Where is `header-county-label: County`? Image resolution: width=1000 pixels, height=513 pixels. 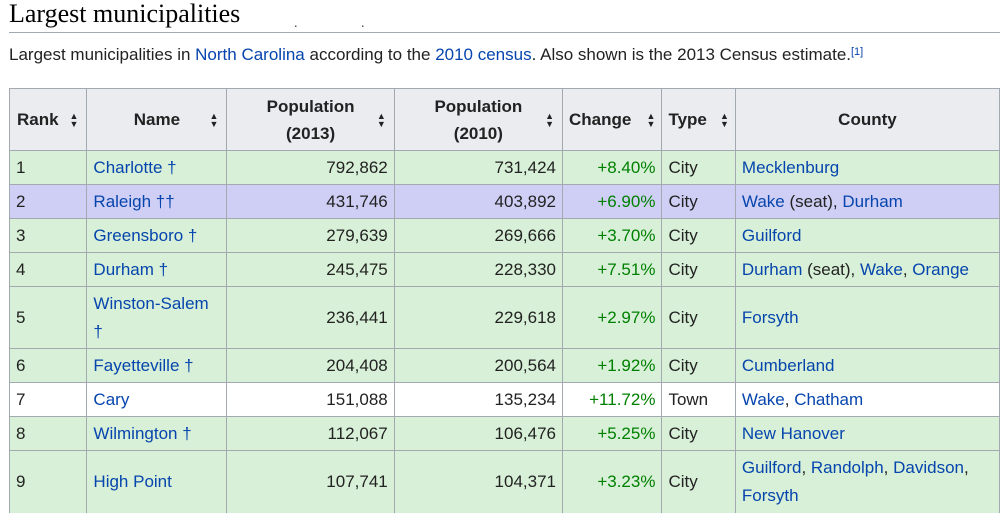
header-county-label: County is located at coordinates (867, 119).